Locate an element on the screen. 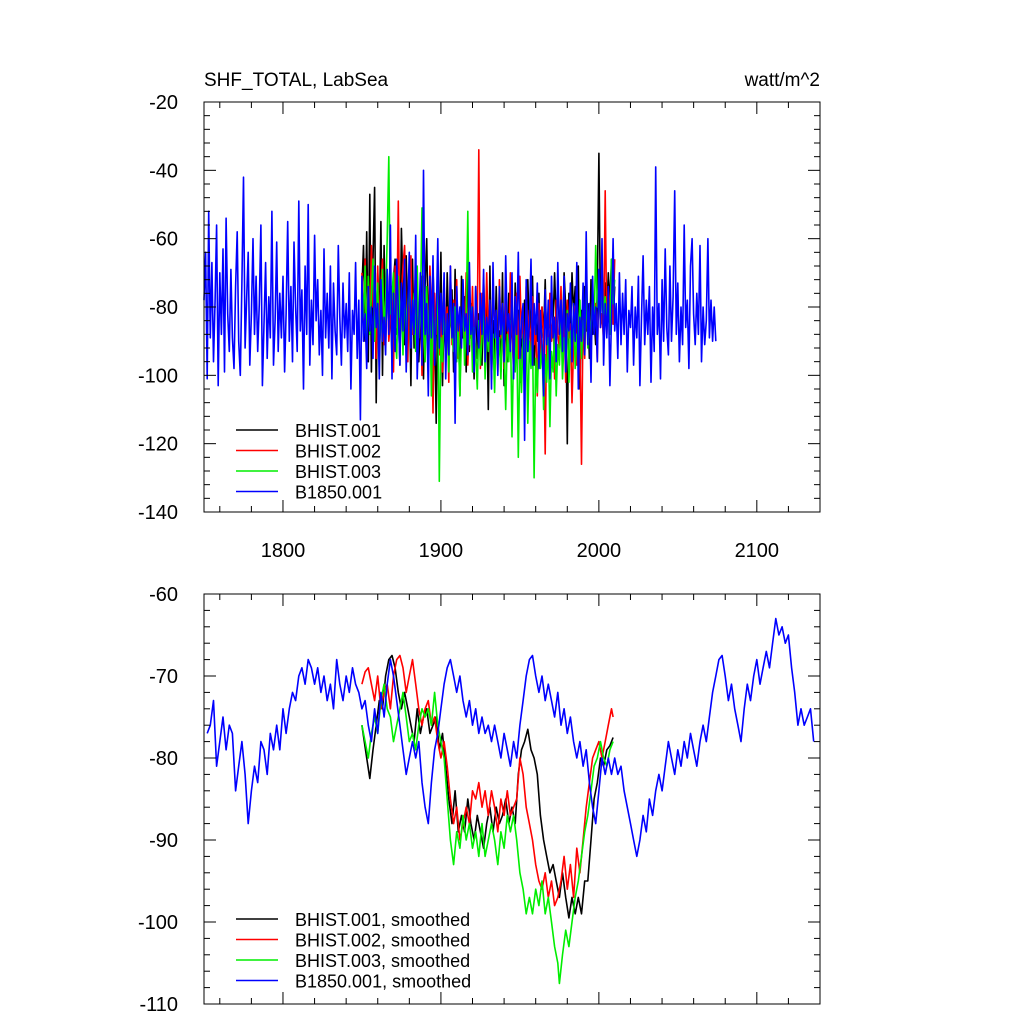 The width and height of the screenshot is (1024, 1029). y-tick-label: -120 is located at coordinates (158, 445).